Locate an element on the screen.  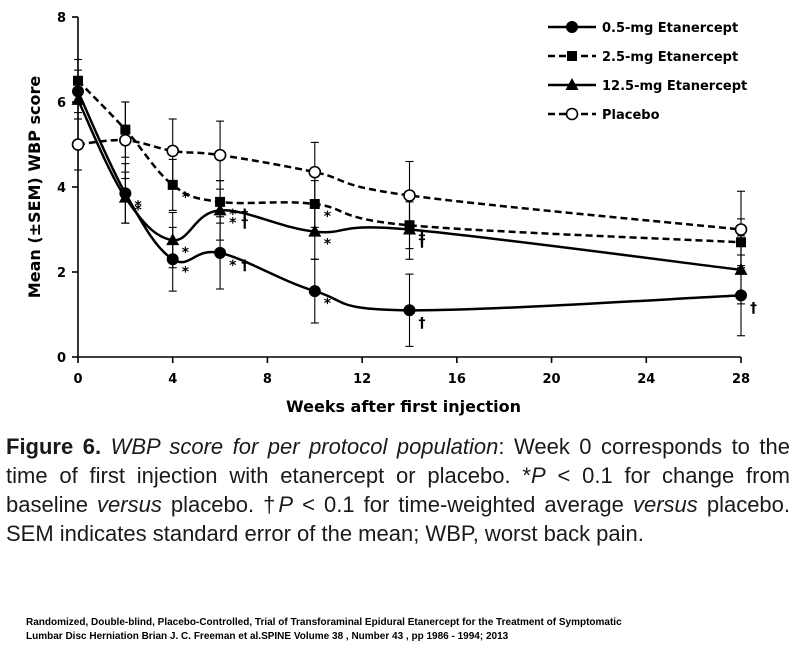
y-axis-title: Mean (±SEM) WBP score is located at coordinates (34, 187).